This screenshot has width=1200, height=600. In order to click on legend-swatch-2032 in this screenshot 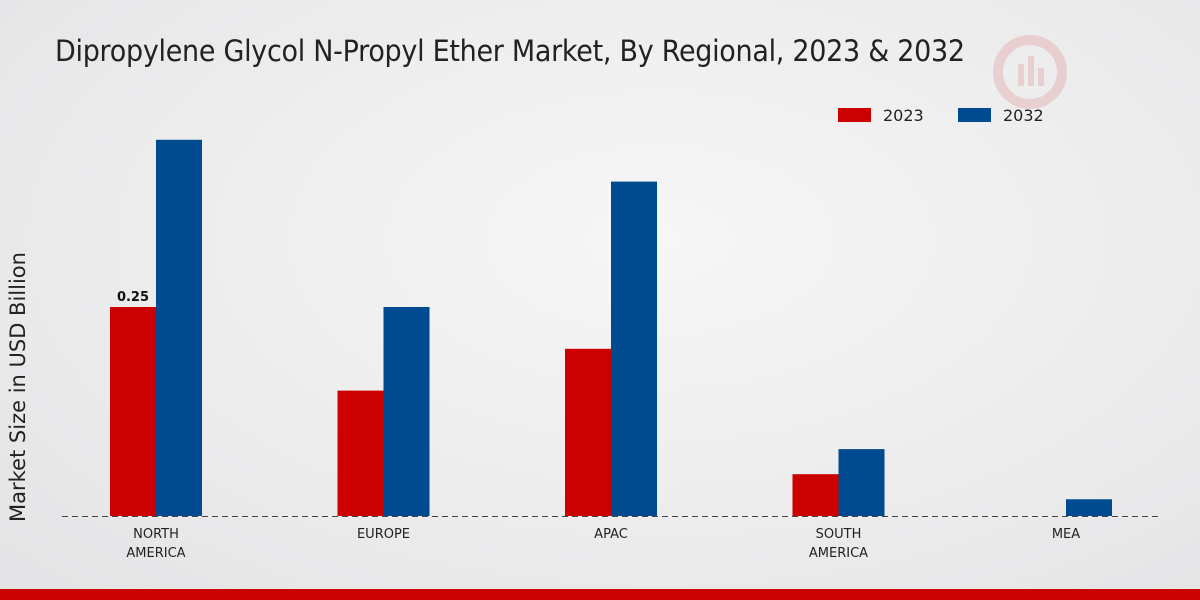, I will do `click(974, 115)`.